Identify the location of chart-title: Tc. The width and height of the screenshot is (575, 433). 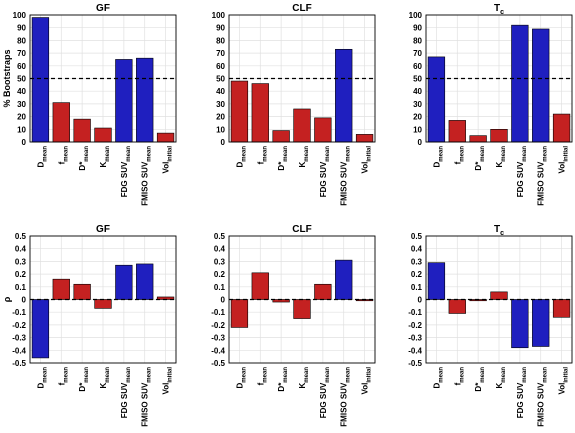
(499, 9).